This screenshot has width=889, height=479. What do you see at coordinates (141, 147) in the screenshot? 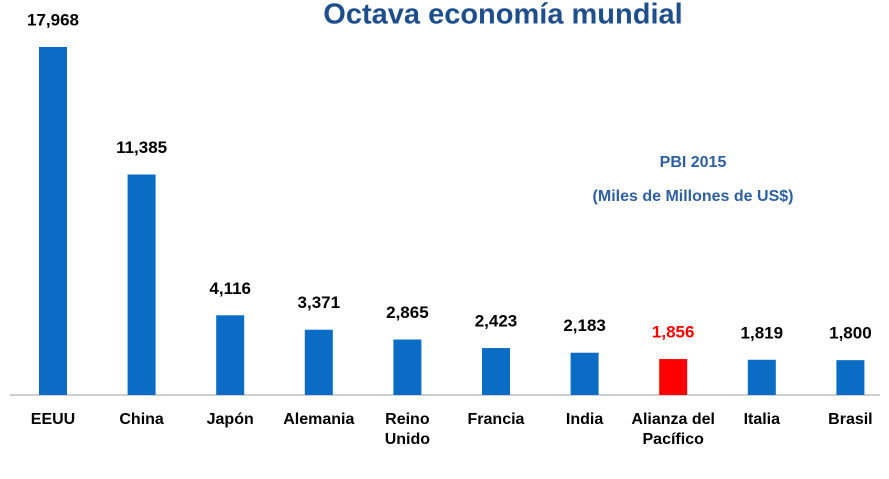
I see `value-label: 11,385` at bounding box center [141, 147].